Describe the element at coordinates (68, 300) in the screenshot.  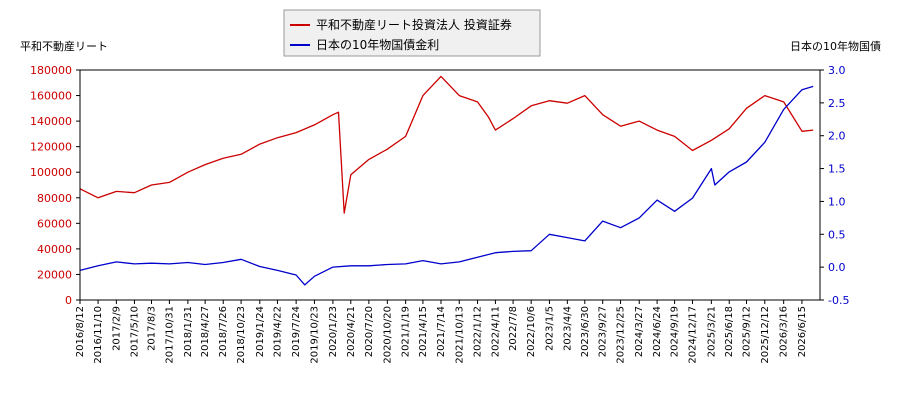
I see `left-tick-label: 0` at that location.